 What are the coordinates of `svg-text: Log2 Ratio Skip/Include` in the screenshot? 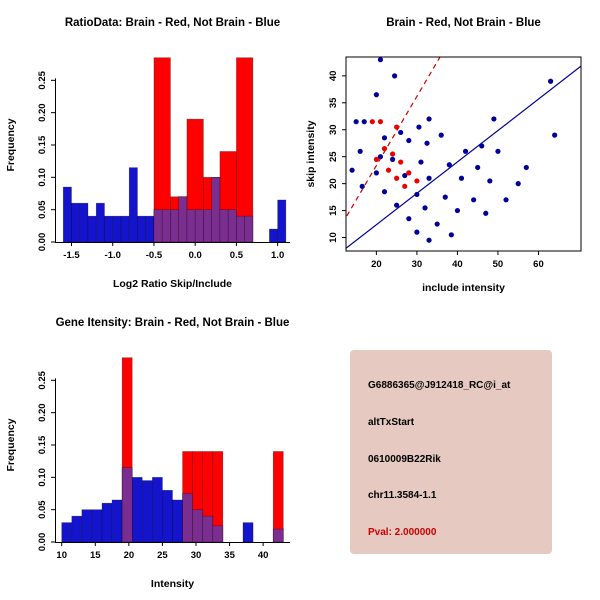 It's located at (172, 284).